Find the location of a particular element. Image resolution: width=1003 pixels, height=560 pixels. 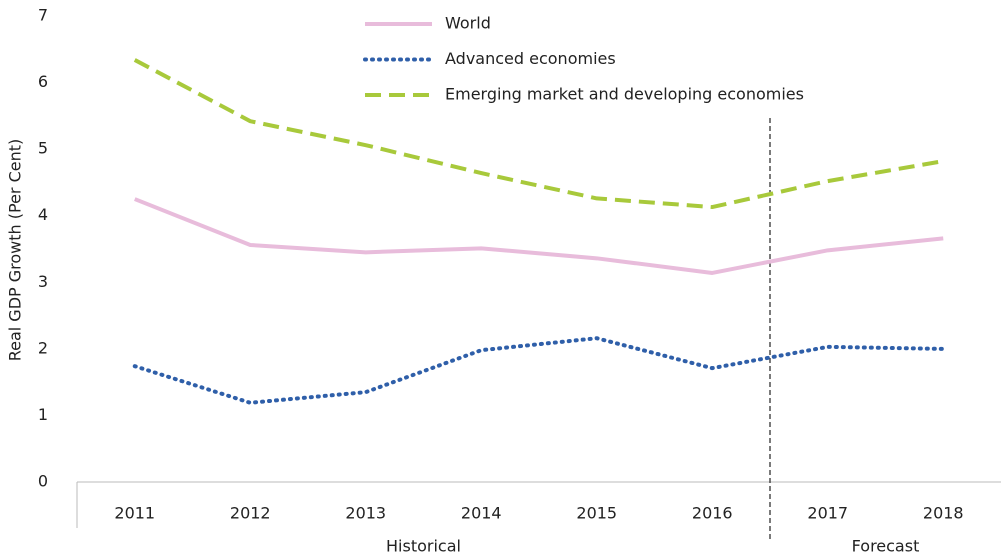

x-tick-label: 2017 is located at coordinates (827, 513).